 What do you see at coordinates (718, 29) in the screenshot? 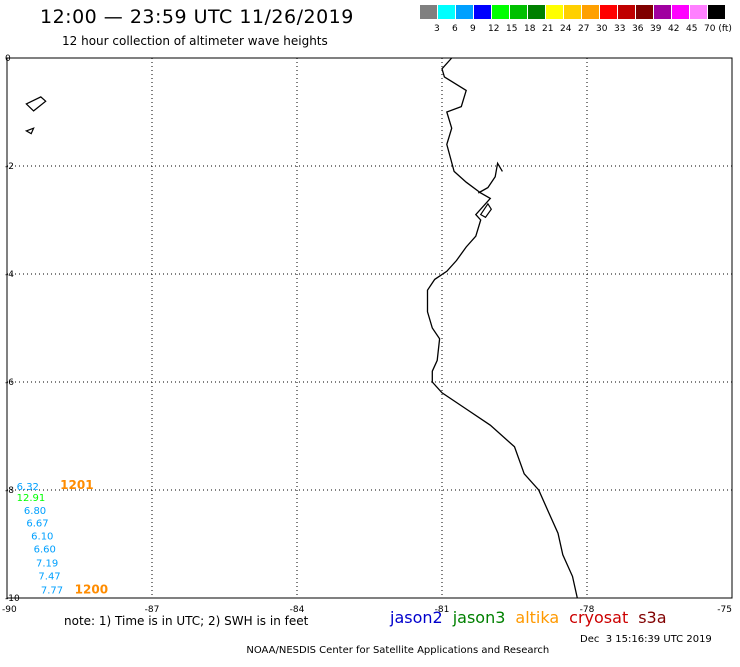
I see `legend-label: 70 (ft)` at bounding box center [718, 29].